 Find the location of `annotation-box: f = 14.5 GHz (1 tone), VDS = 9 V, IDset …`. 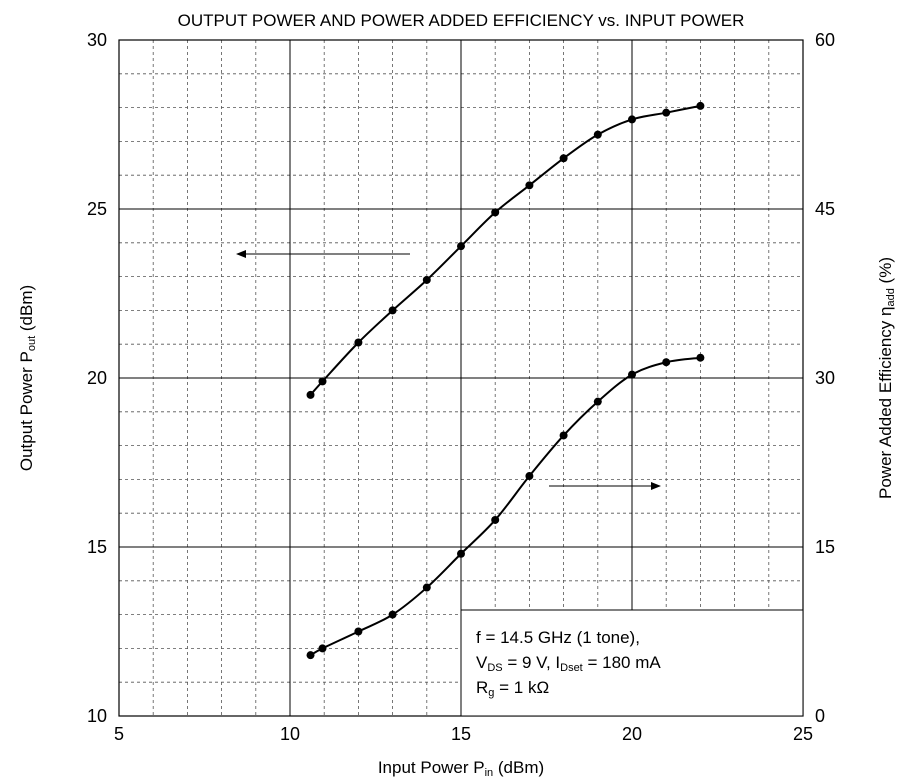

annotation-box: f = 14.5 GHz (1 tone), VDS = 9 V, IDset … is located at coordinates (632, 663).